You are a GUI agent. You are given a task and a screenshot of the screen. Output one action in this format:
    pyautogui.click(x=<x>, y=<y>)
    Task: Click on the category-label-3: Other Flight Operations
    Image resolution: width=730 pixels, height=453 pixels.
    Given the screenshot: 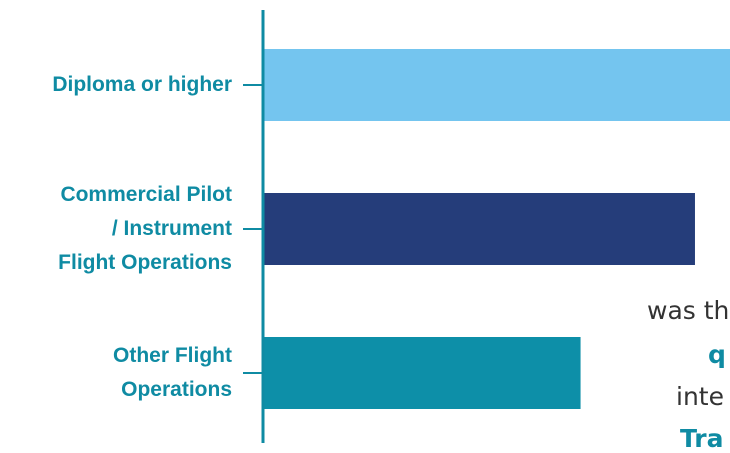 What is the action you would take?
    pyautogui.click(x=172, y=373)
    